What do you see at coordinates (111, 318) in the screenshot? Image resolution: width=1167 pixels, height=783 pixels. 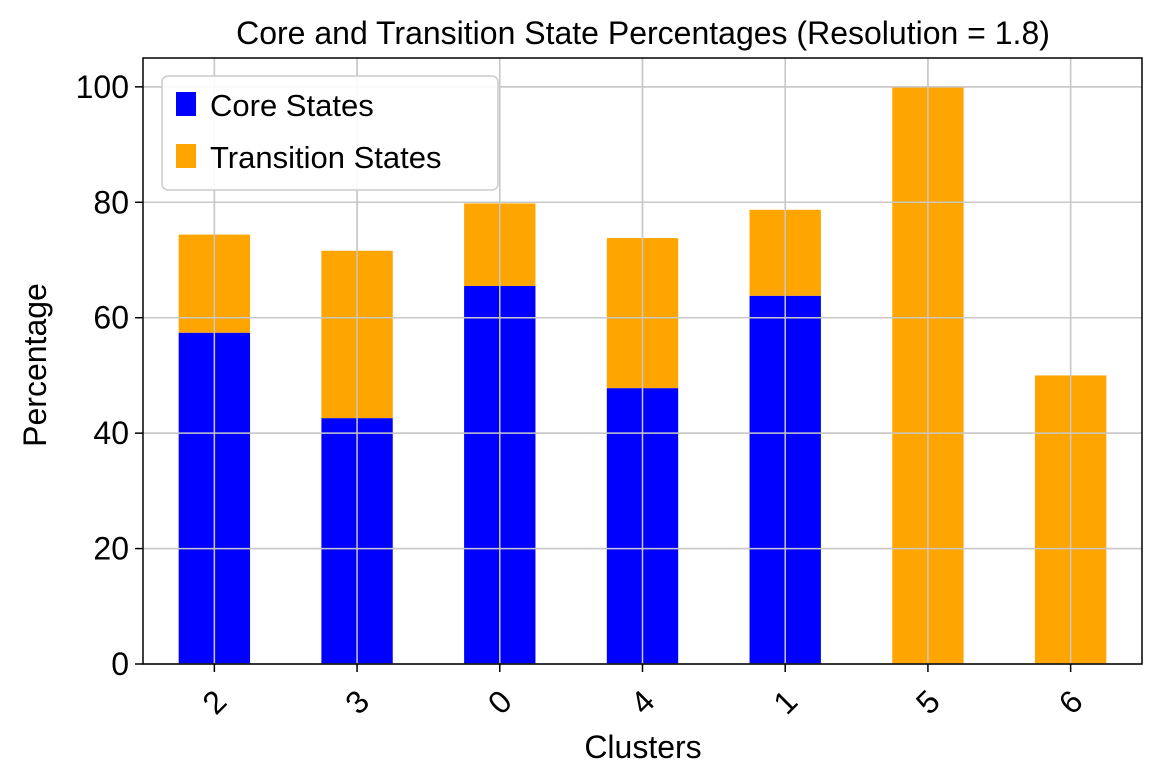 I see `y-tick-label: 60` at bounding box center [111, 318].